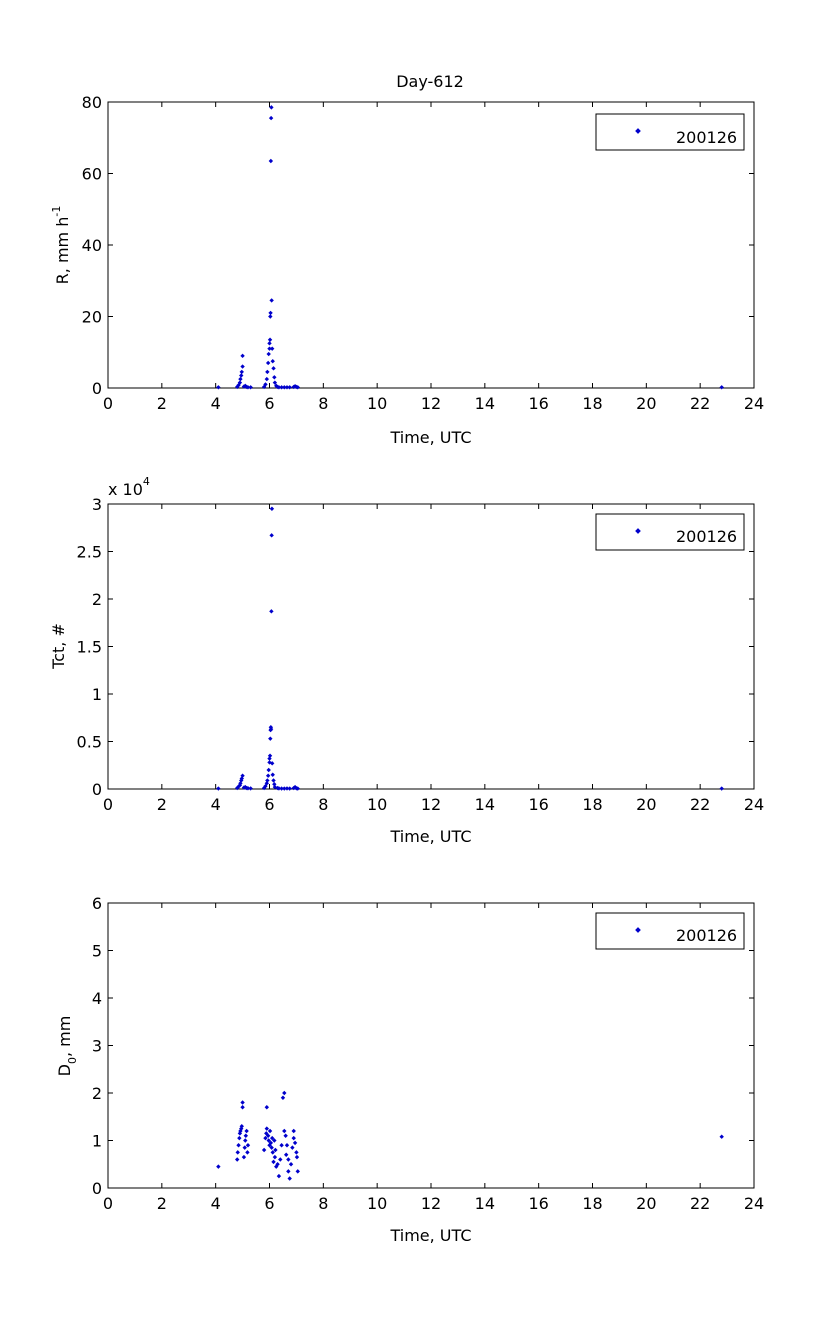 The width and height of the screenshot is (833, 1334). Describe the element at coordinates (89, 552) in the screenshot. I see `y-tick-label: 2.5` at that location.